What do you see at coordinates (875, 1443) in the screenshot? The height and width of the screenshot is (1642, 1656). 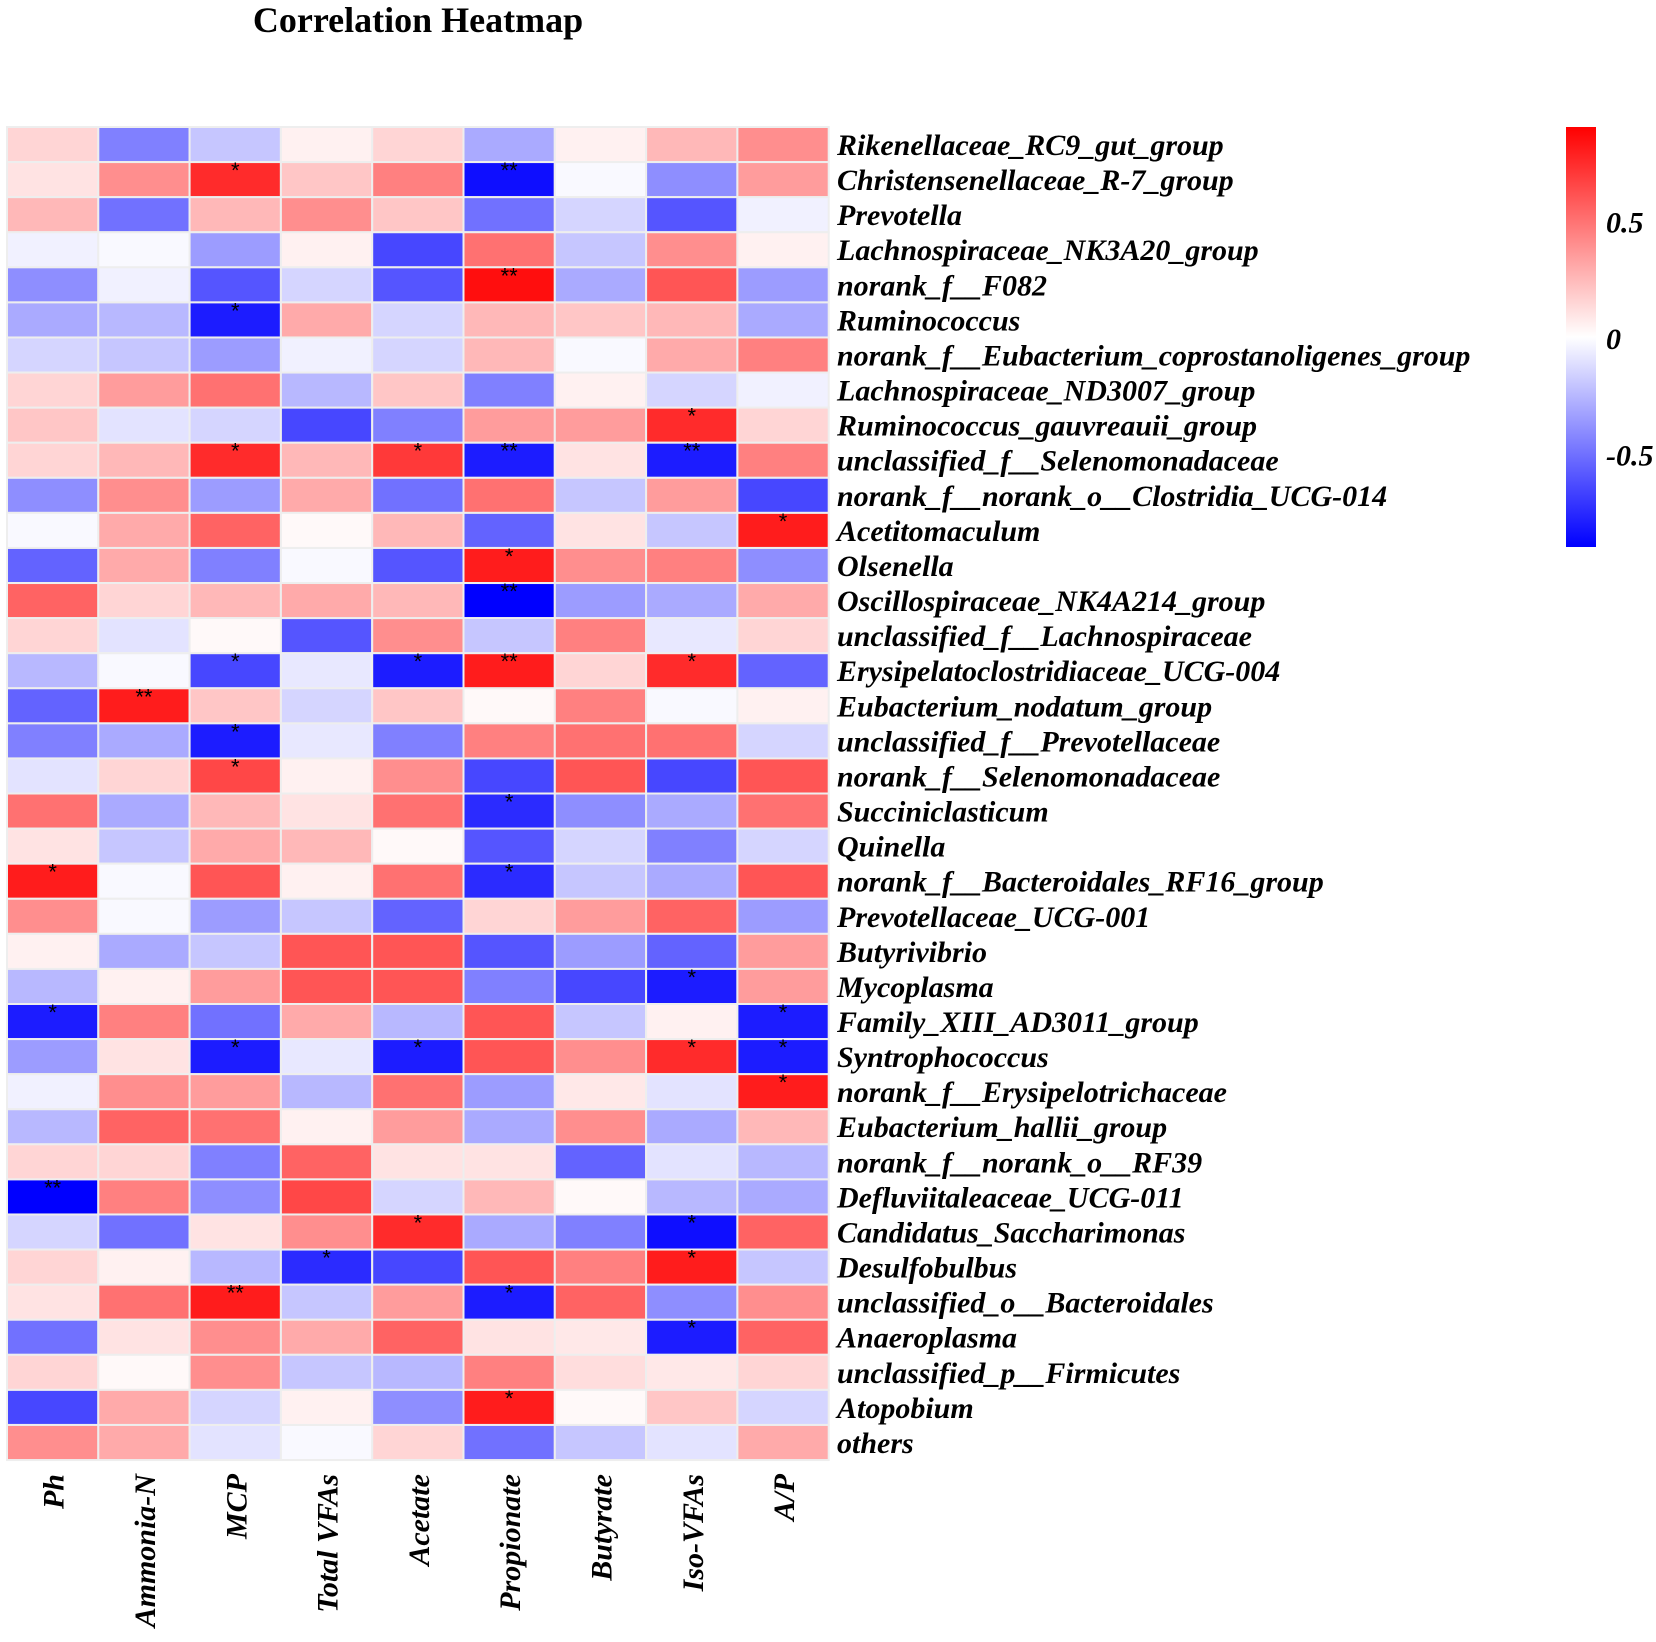 I see `row-label: others` at bounding box center [875, 1443].